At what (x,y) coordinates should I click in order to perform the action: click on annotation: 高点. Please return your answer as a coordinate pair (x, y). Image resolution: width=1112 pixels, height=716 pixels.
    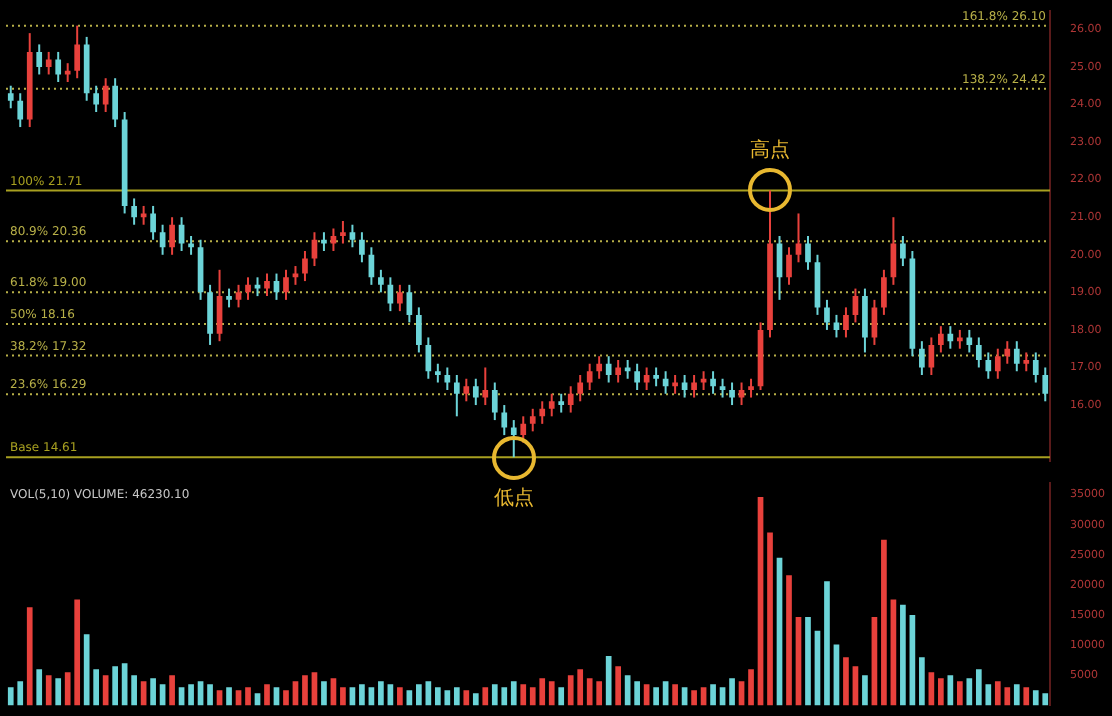
    Looking at the image, I should click on (770, 151).